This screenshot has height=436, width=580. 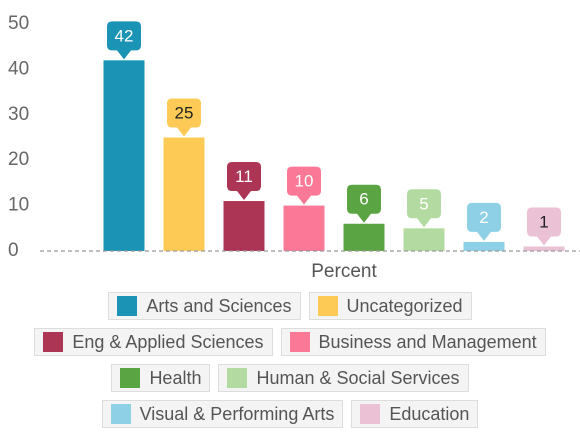 I want to click on legend-item: Uncategorized, so click(x=390, y=306).